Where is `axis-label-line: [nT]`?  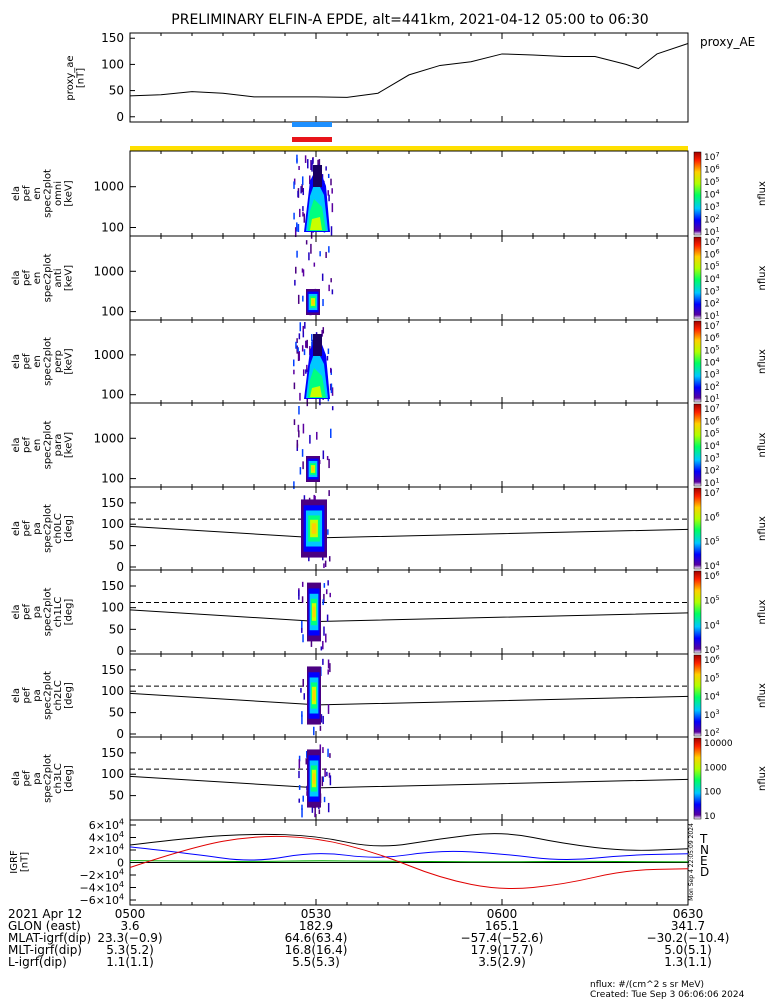
axis-label-line: [nT] is located at coordinates (24, 862).